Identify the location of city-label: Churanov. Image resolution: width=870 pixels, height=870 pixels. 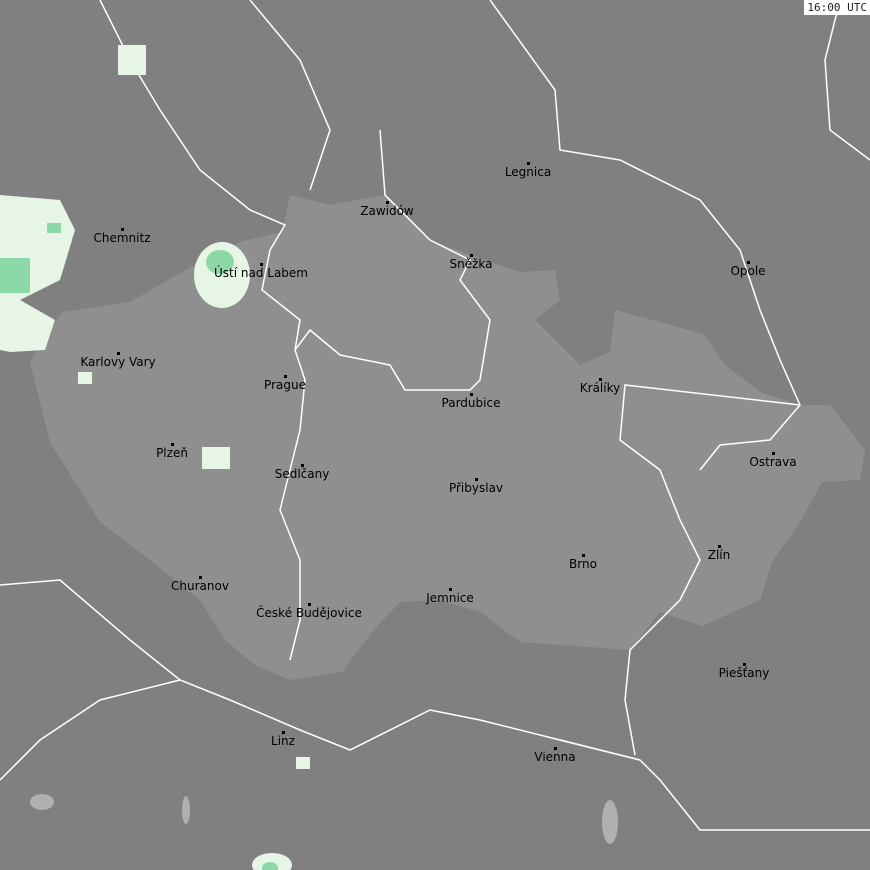
(200, 586).